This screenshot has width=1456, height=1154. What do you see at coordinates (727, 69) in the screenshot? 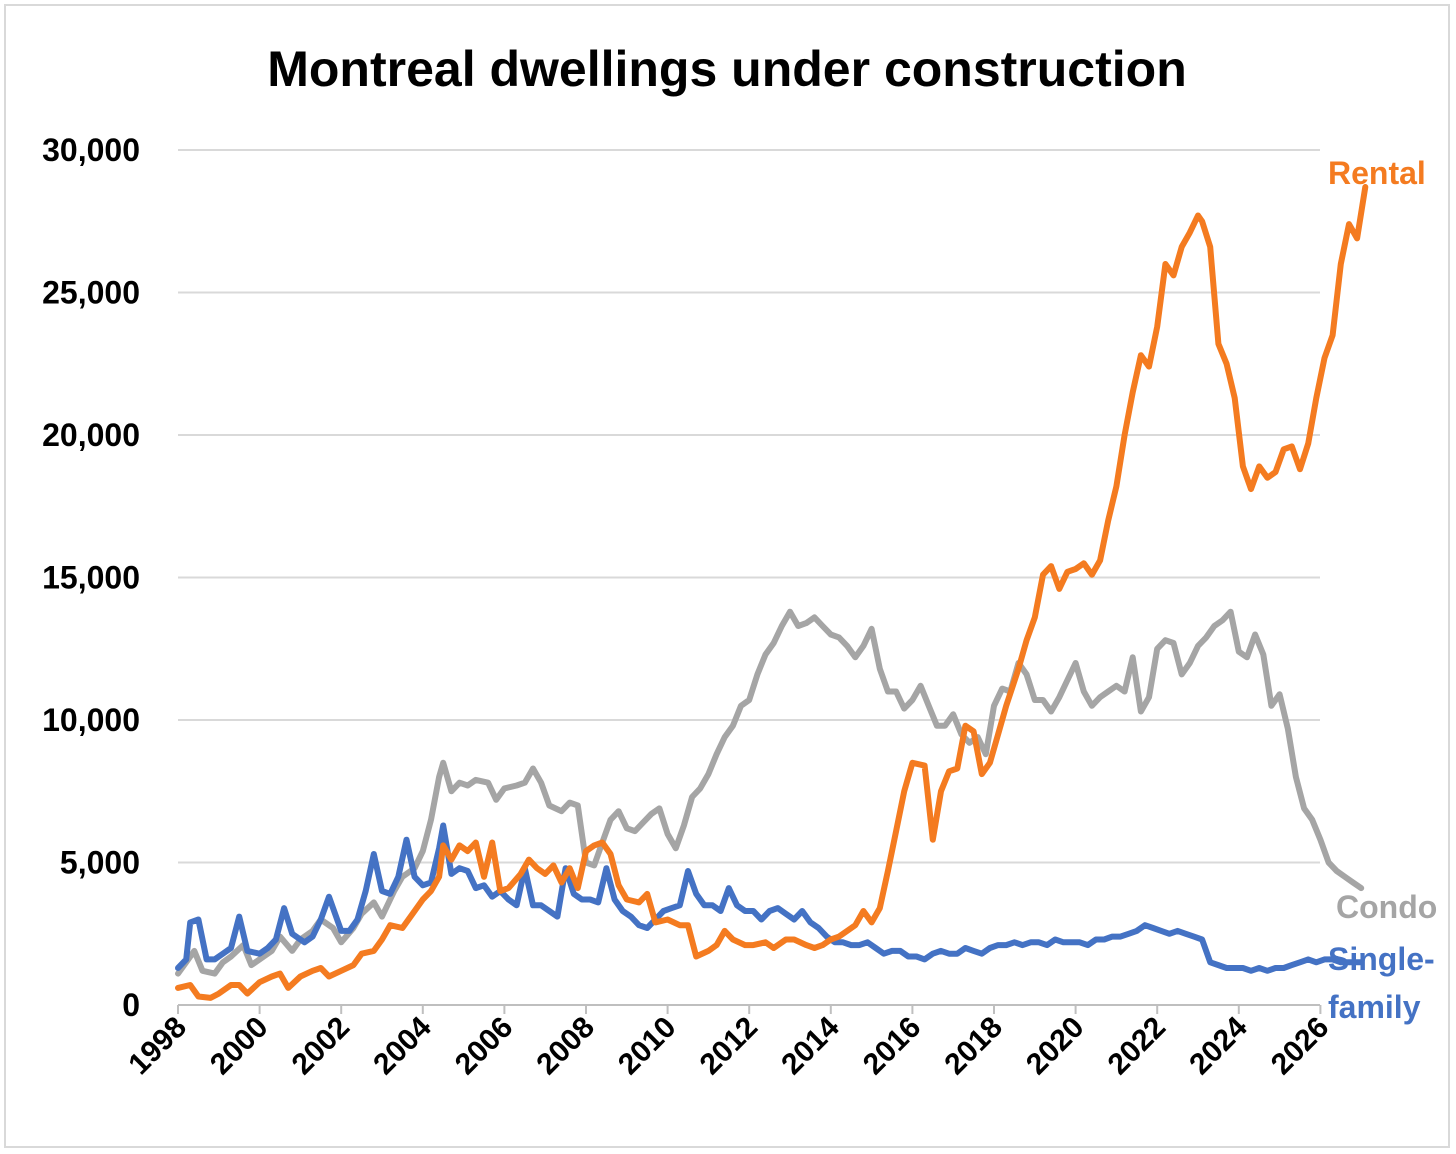
I see `chart-title: Montreal dwellings under construction` at bounding box center [727, 69].